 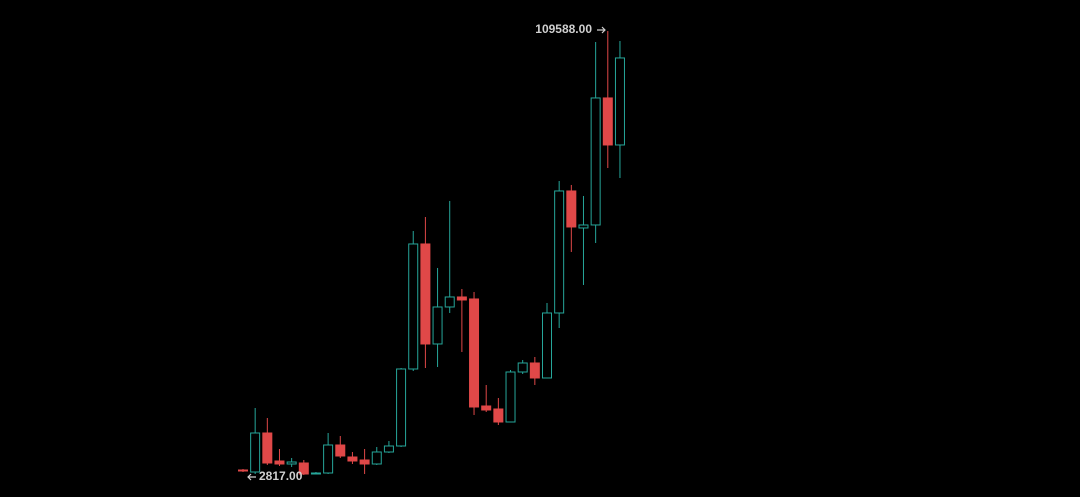 What do you see at coordinates (251, 477) in the screenshot?
I see `low-arrow` at bounding box center [251, 477].